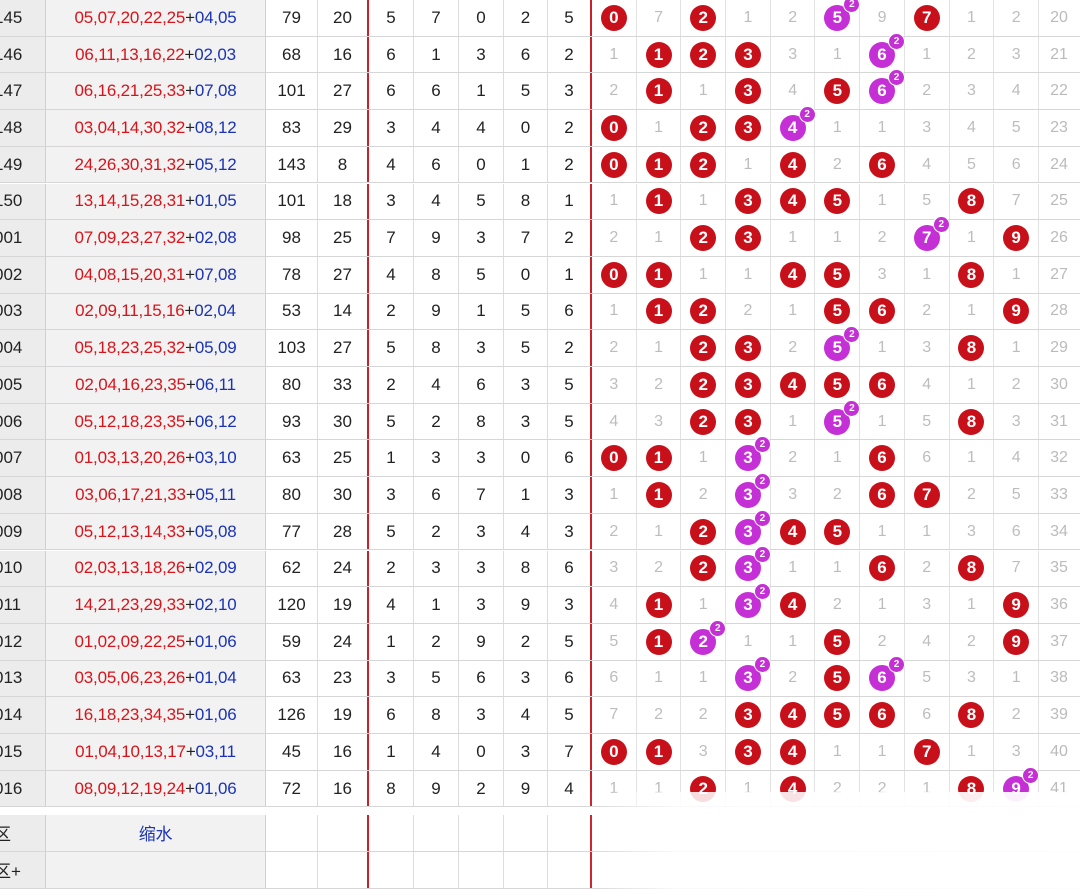  What do you see at coordinates (292, 164) in the screenshot?
I see `sum-value: 143` at bounding box center [292, 164].